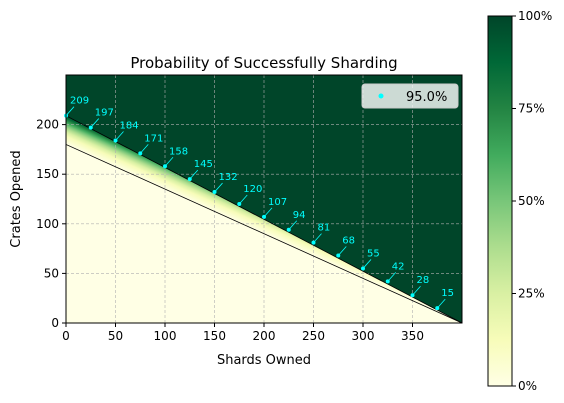  What do you see at coordinates (252, 189) in the screenshot?
I see `data-label: 120` at bounding box center [252, 189].